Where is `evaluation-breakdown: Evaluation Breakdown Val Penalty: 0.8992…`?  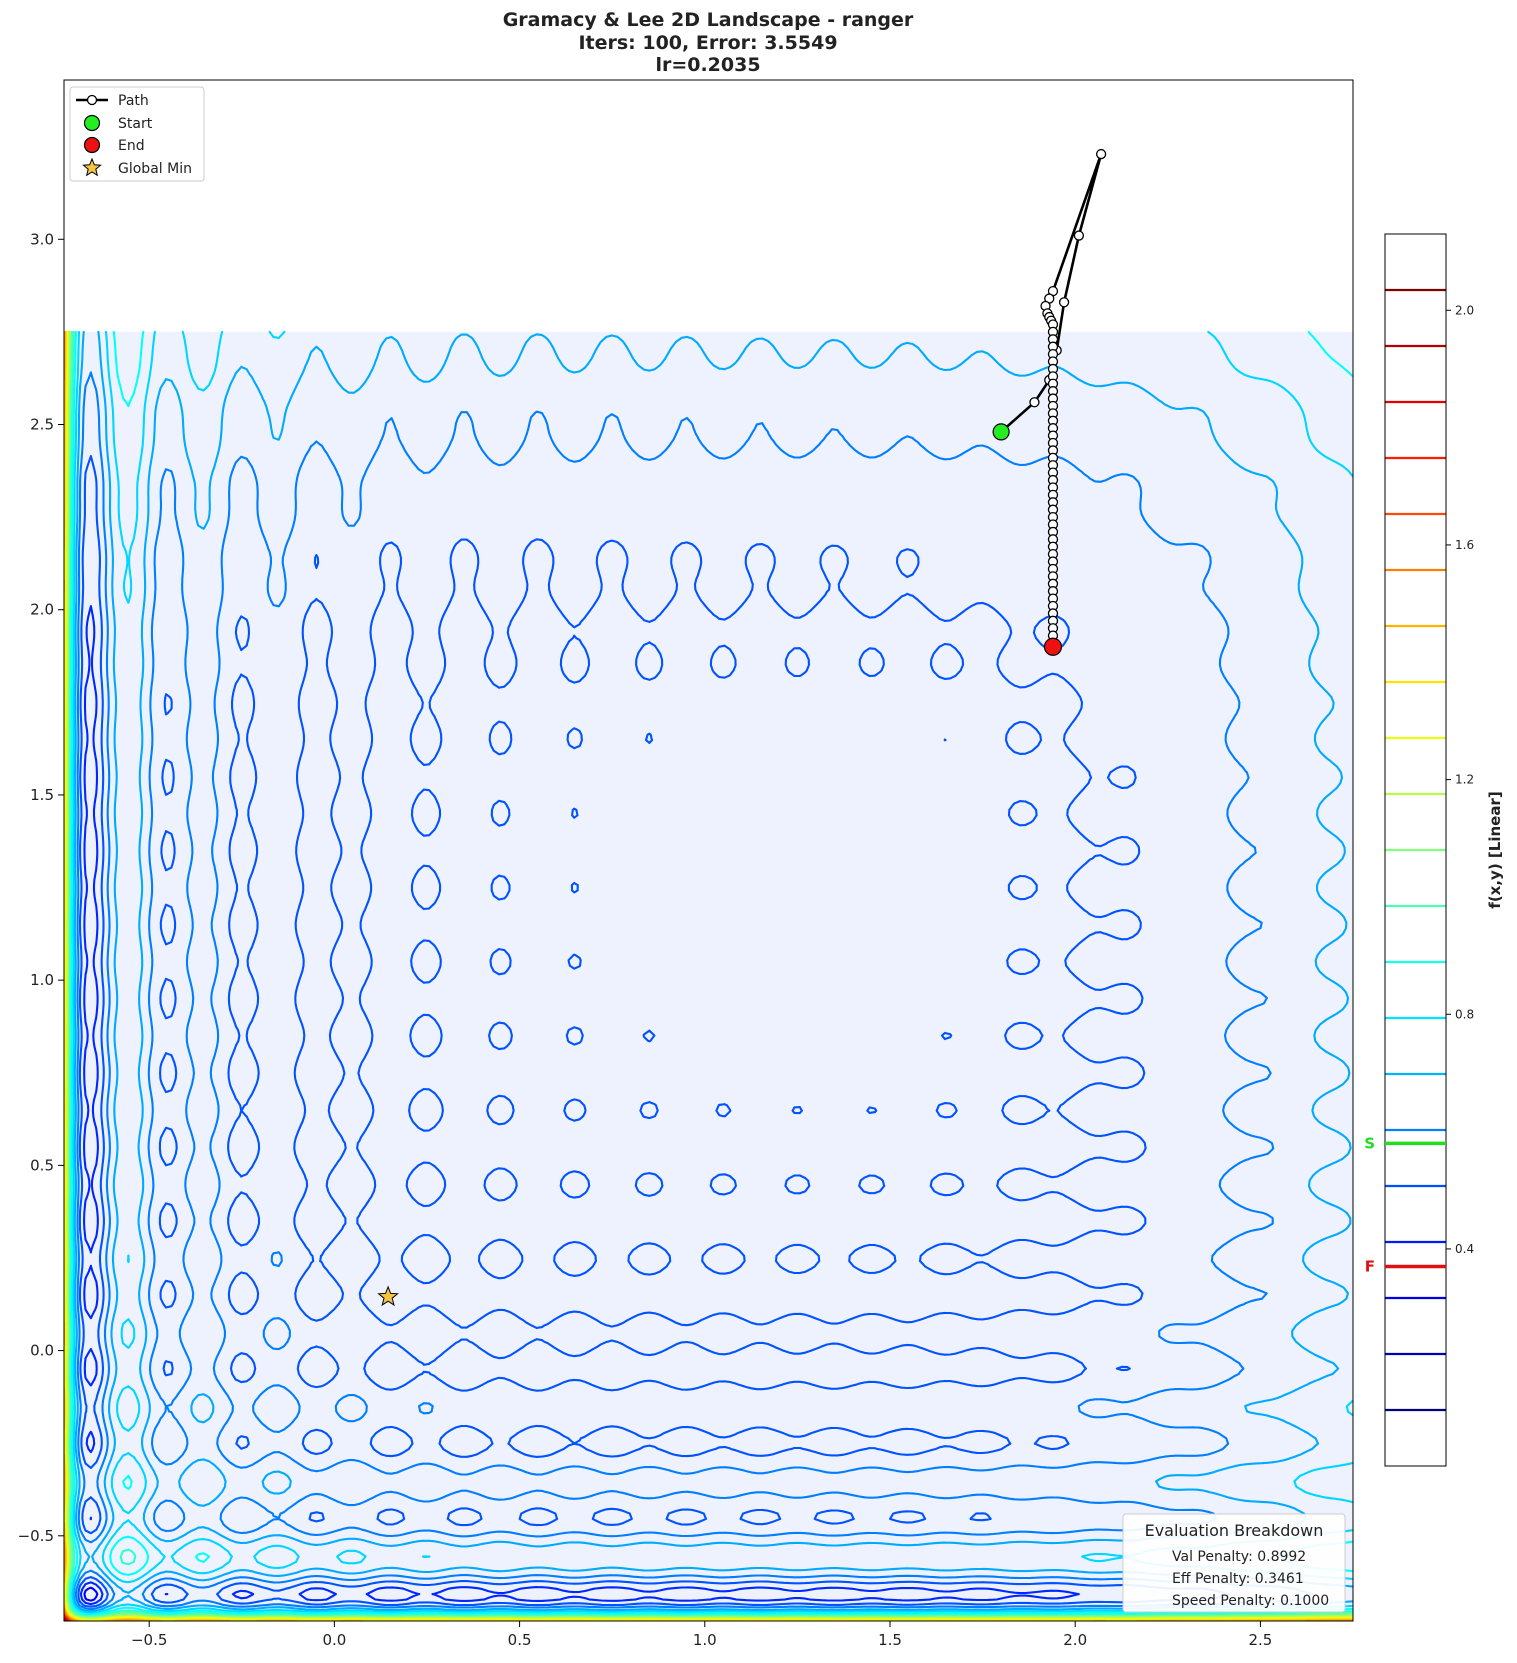 evaluation-breakdown: Evaluation Breakdown Val Penalty: 0.8992… is located at coordinates (1234, 1563).